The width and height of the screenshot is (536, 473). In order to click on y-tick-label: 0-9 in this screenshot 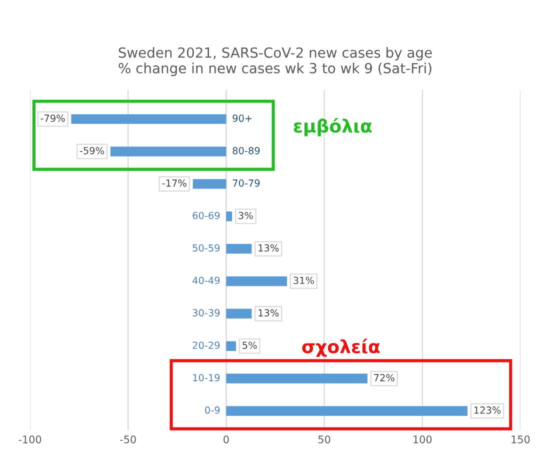, I will do `click(212, 410)`.